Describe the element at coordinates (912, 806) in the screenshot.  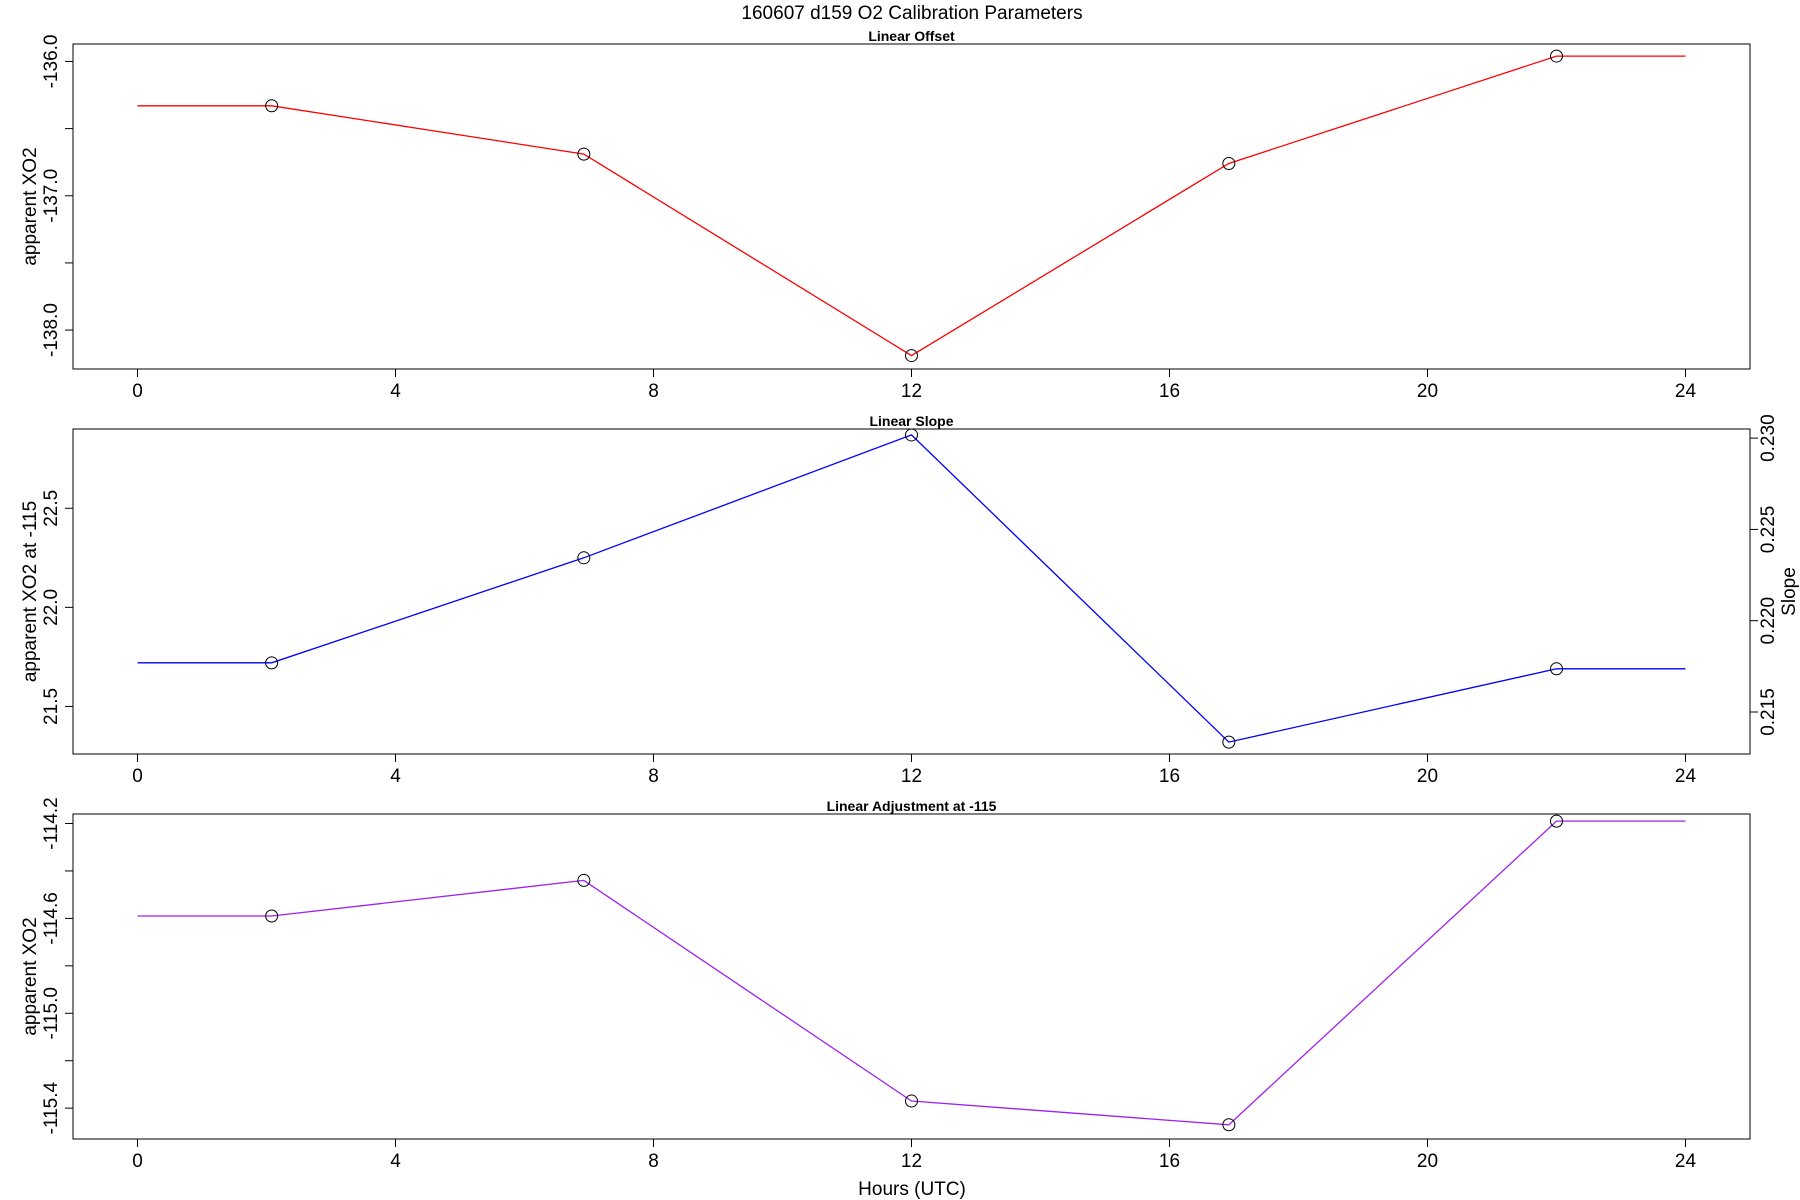
I see `panel-title: Linear Adjustment at -115` at that location.